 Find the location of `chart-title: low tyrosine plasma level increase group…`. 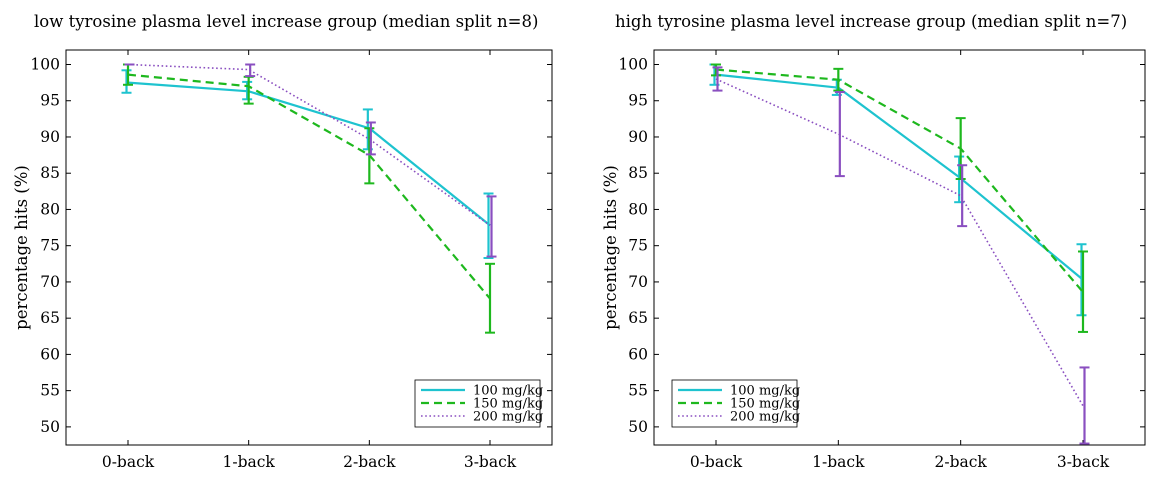

chart-title: low tyrosine plasma level increase group… is located at coordinates (286, 21).